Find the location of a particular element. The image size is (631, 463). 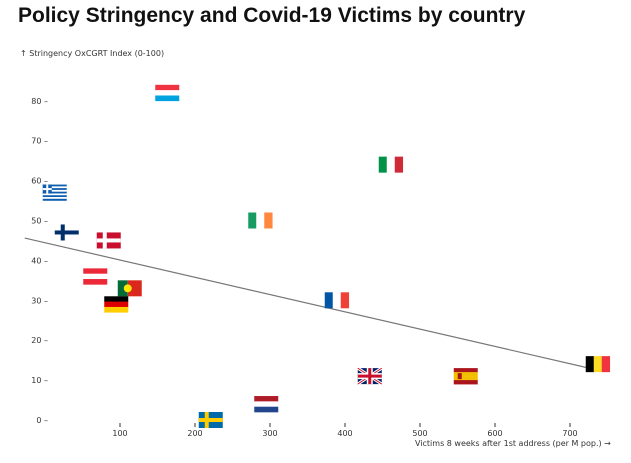

y-tick-label: 80 – is located at coordinates (39, 101).